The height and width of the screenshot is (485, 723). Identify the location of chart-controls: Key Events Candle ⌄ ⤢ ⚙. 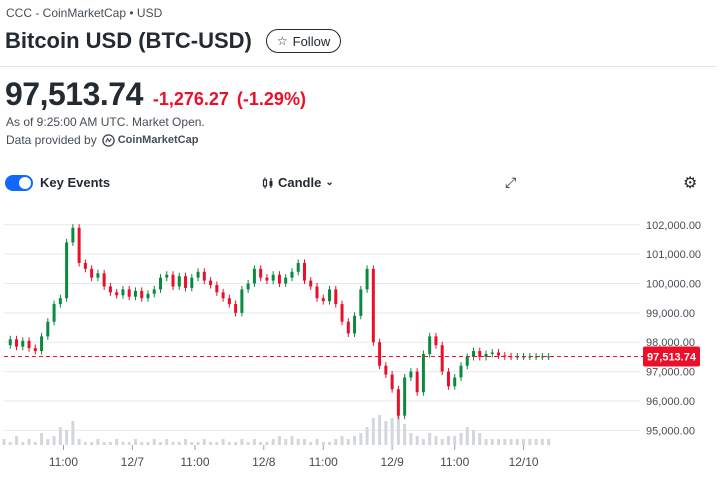
(358, 183).